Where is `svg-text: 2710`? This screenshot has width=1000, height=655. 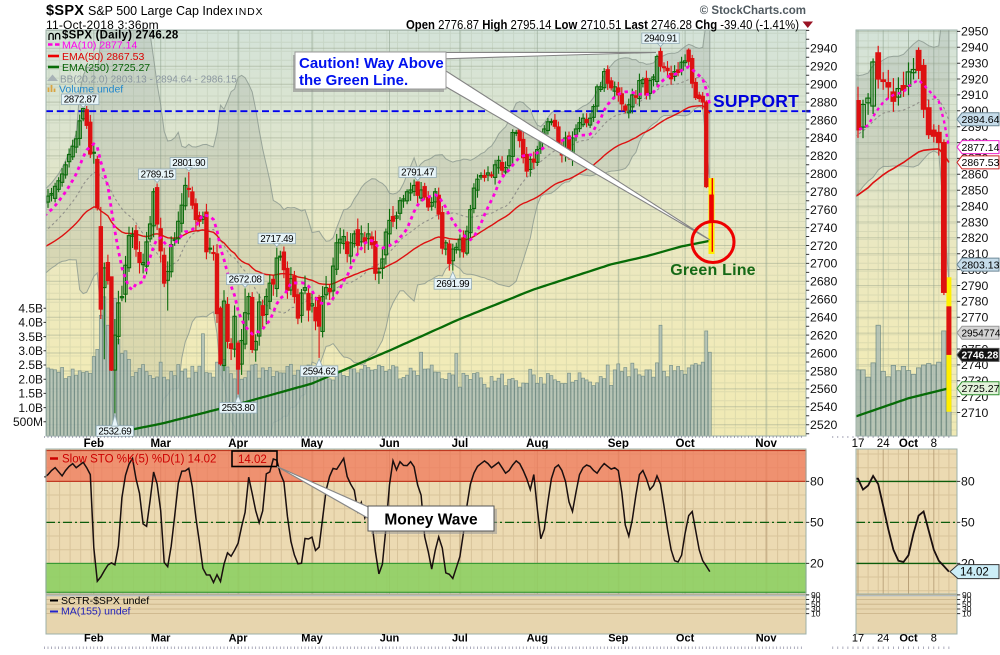 svg-text: 2710 is located at coordinates (975, 413).